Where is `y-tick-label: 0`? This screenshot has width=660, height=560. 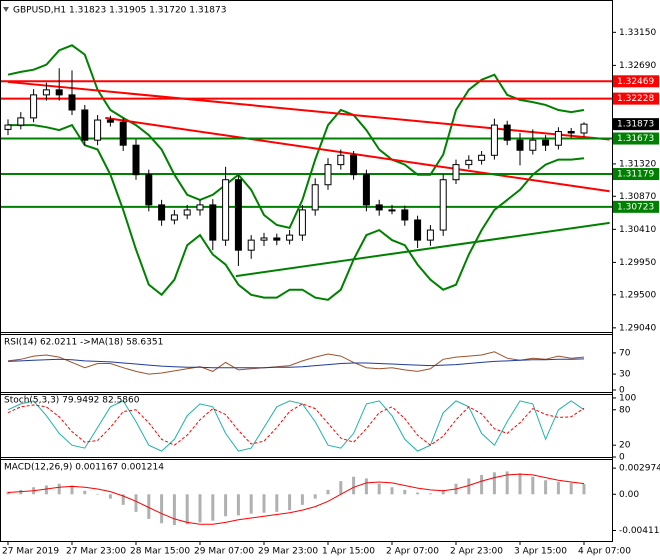
y-tick-label: 0 is located at coordinates (622, 391).